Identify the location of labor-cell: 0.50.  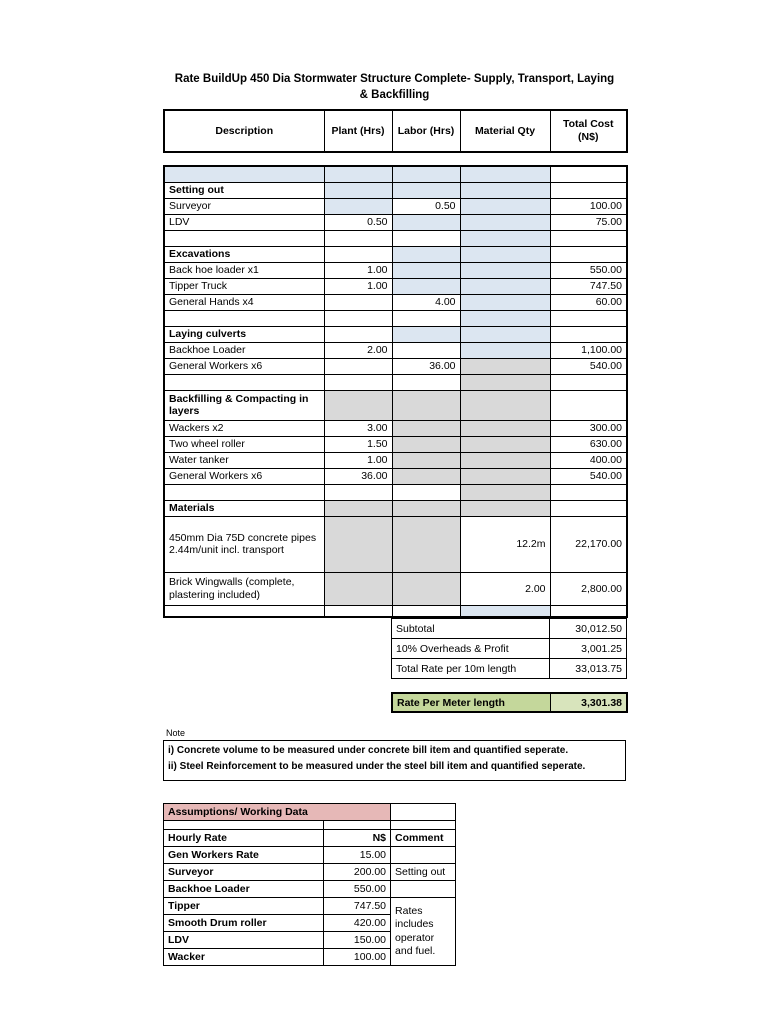
(426, 206).